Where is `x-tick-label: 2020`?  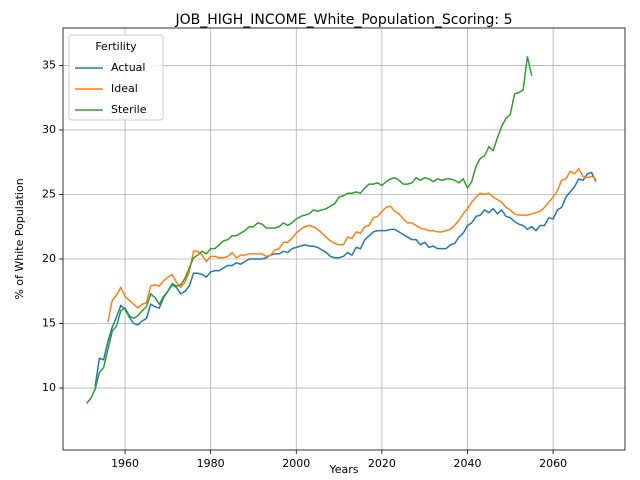 x-tick-label: 2020 is located at coordinates (382, 463).